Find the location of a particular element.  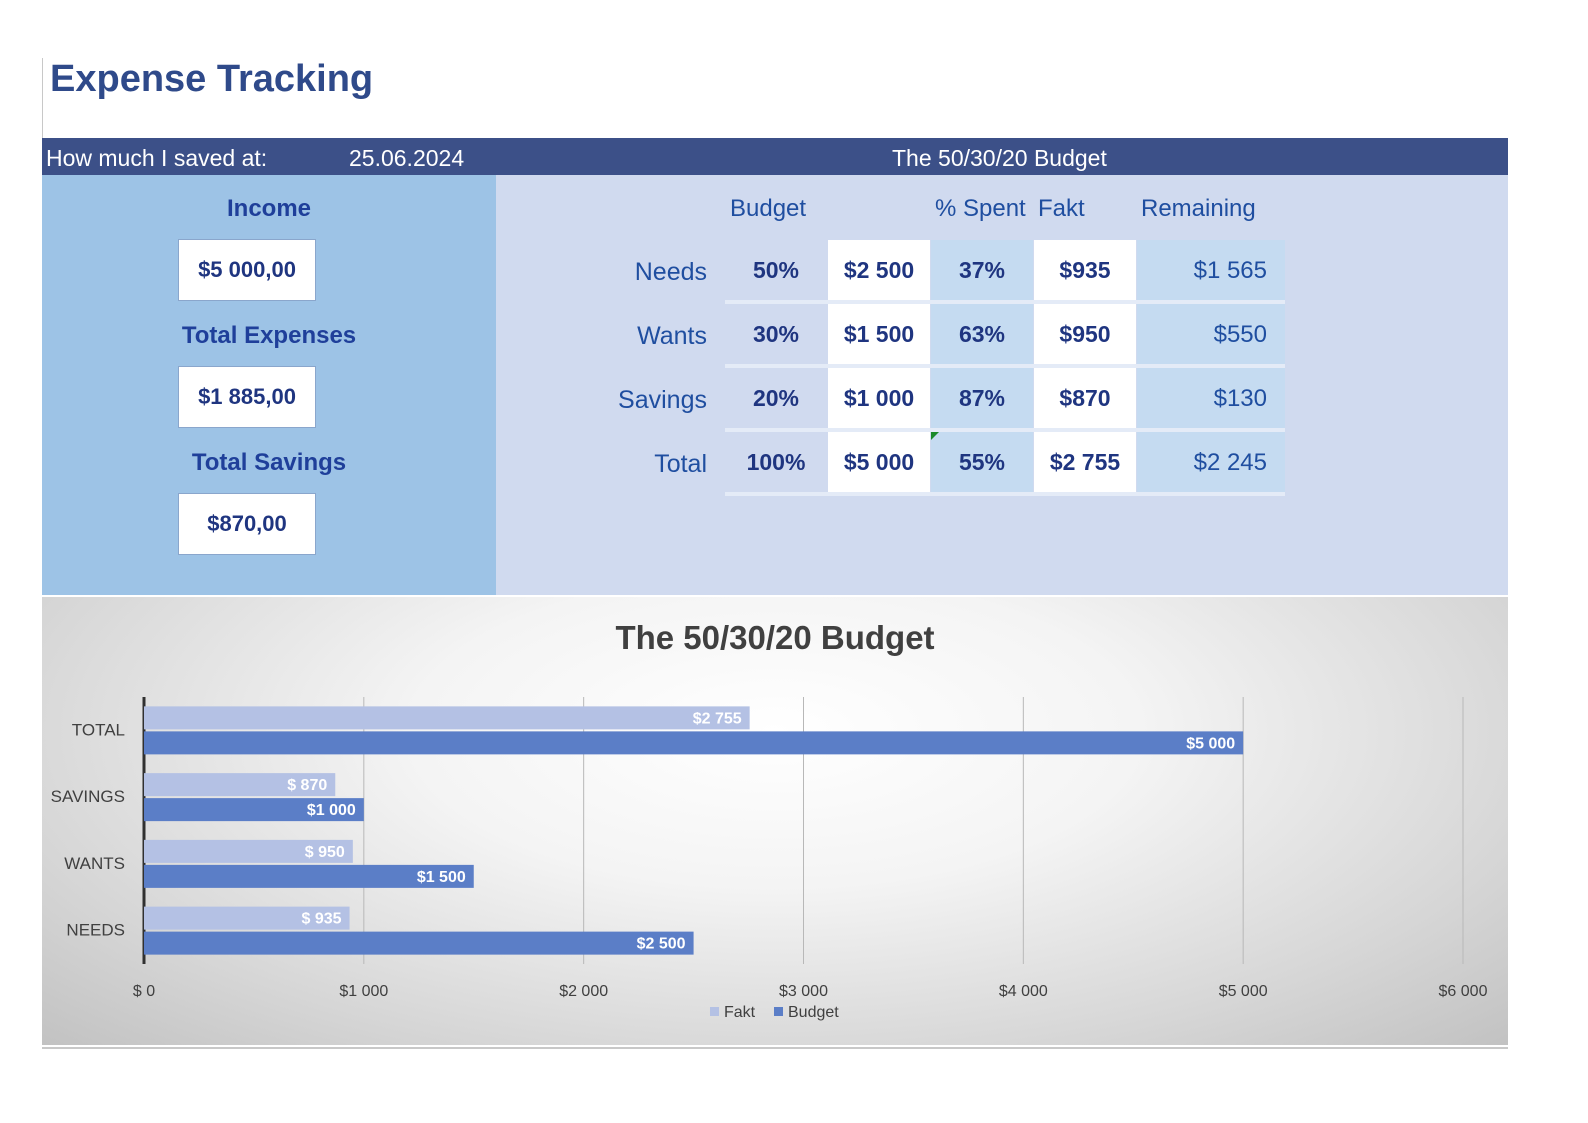

category-label: SAVINGS is located at coordinates (88, 796).